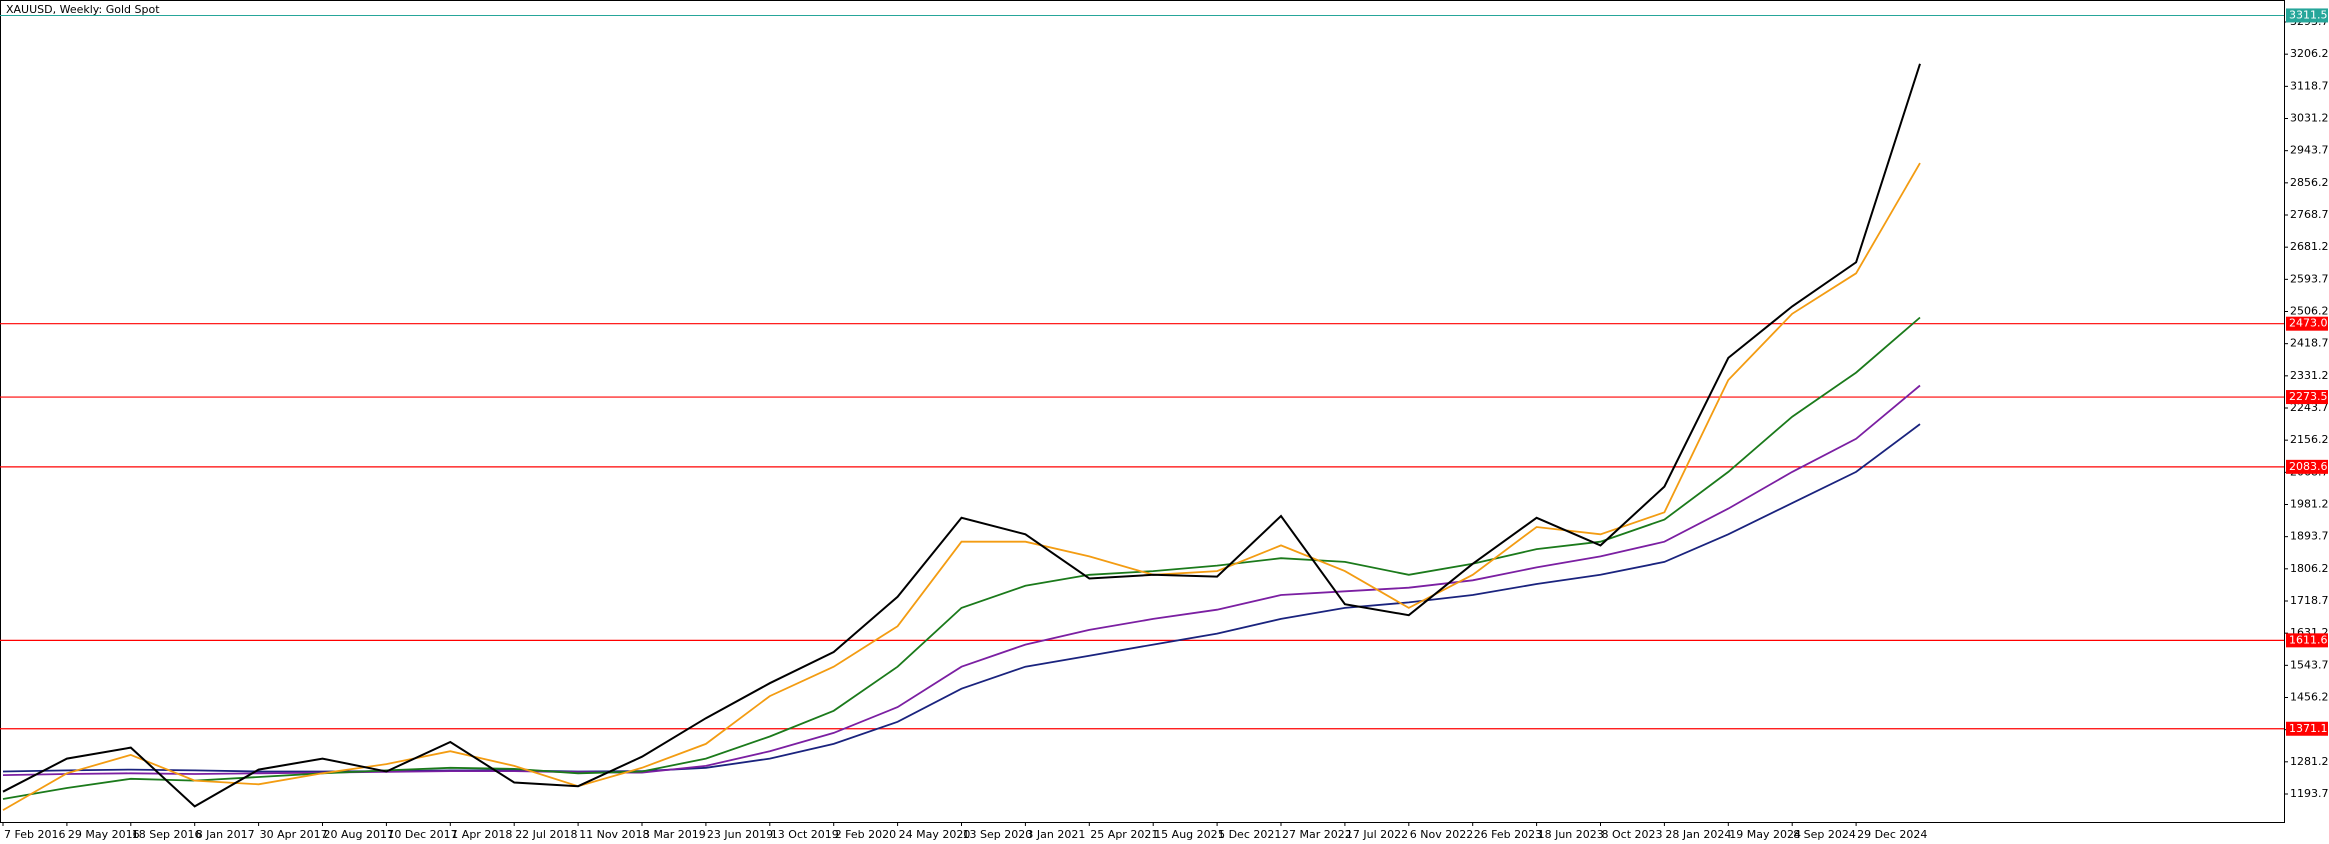 This screenshot has height=844, width=2329. I want to click on x-tick-label: 19 May 2024, so click(1765, 834).